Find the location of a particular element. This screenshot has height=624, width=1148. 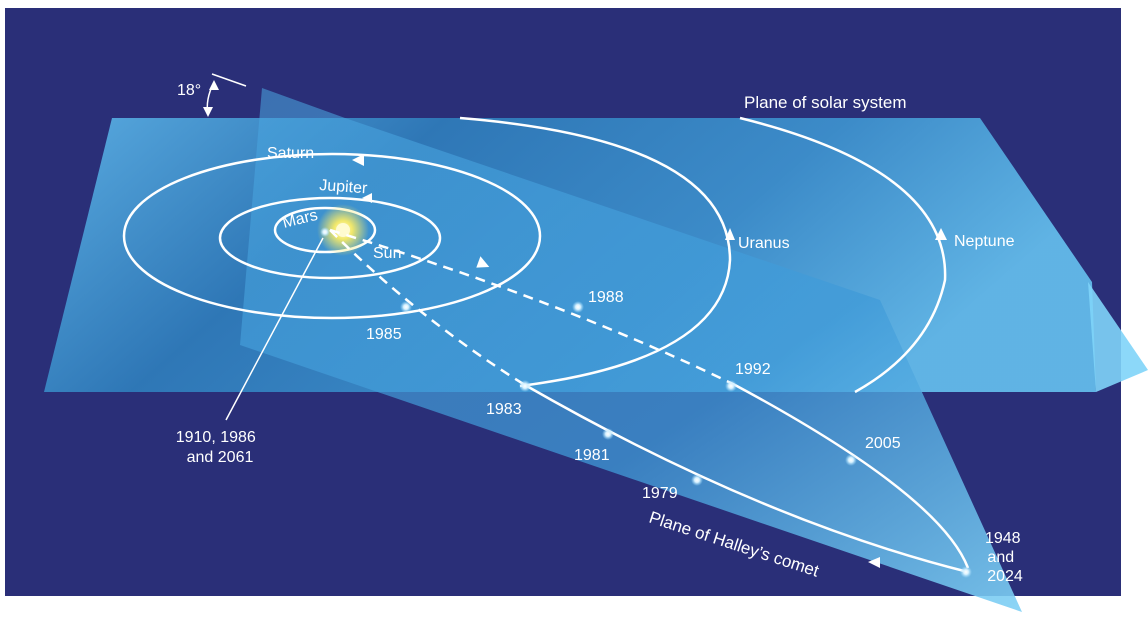

comet-dot-1983 is located at coordinates (525, 386).